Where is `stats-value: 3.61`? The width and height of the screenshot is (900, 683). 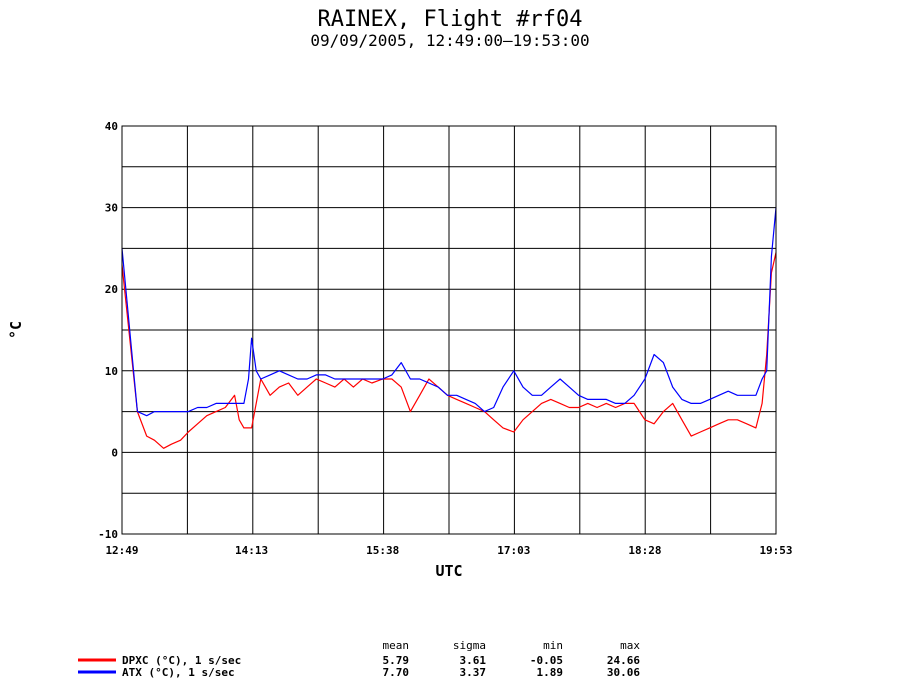
stats-value: 3.61 is located at coordinates (473, 660).